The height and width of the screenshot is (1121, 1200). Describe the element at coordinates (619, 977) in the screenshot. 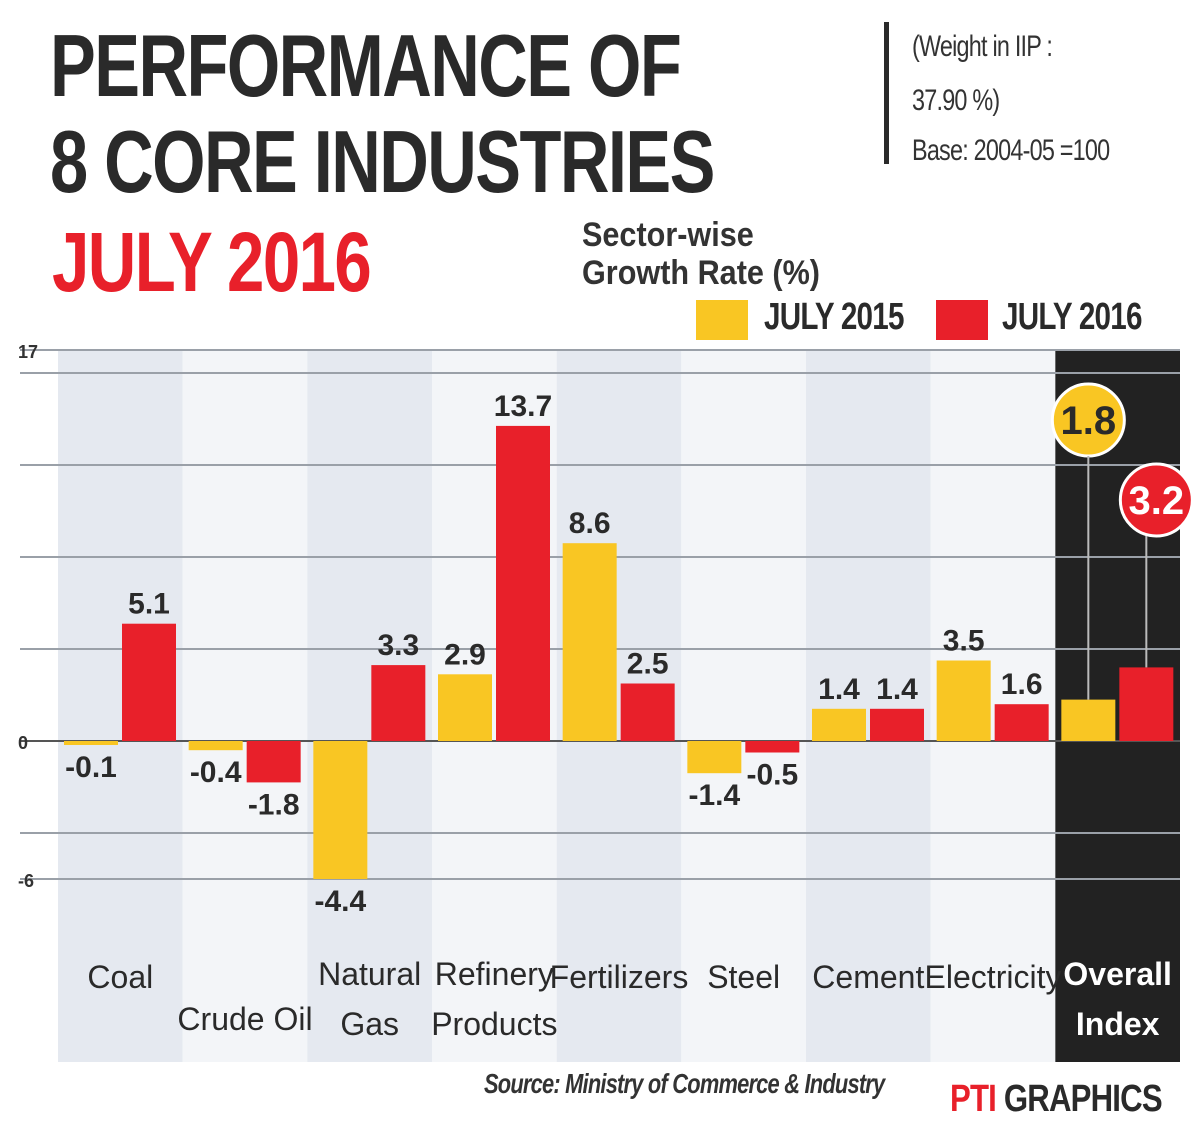

I see `category-label: Fertilizers` at that location.